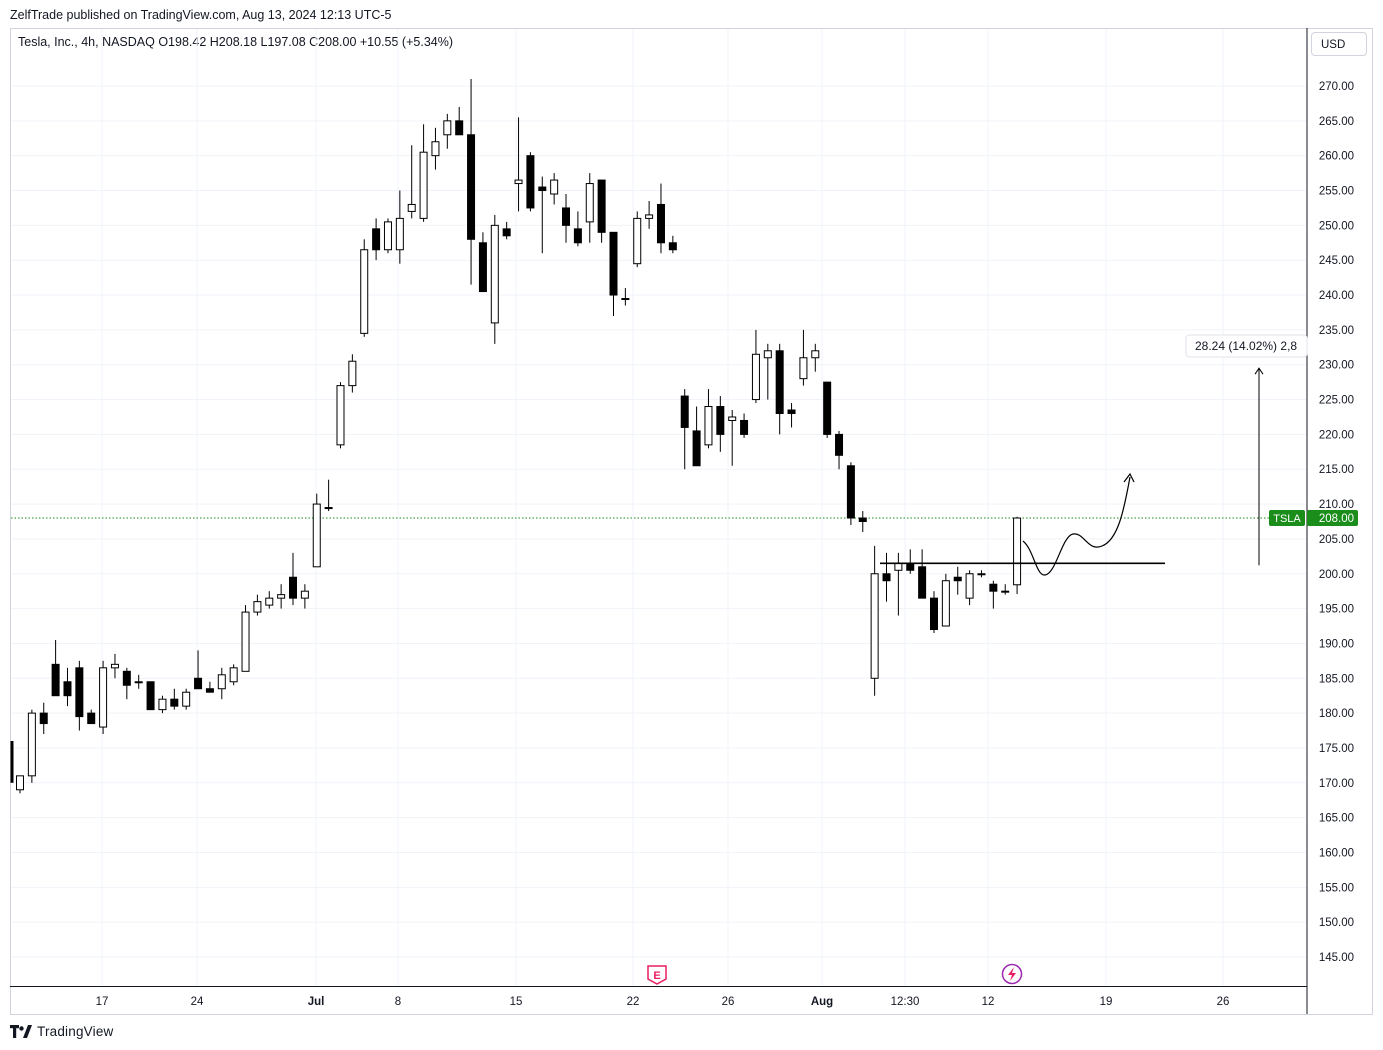  What do you see at coordinates (316, 1002) in the screenshot?
I see `time-tick-label: Jul` at bounding box center [316, 1002].